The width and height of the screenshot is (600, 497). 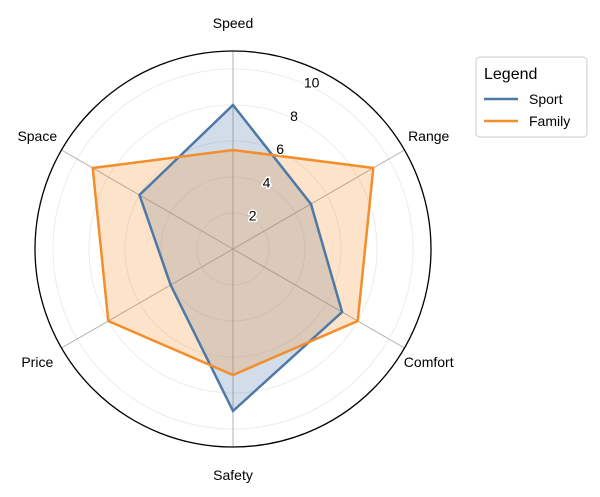 What do you see at coordinates (429, 362) in the screenshot?
I see `axis-label-comfort: Comfort` at bounding box center [429, 362].